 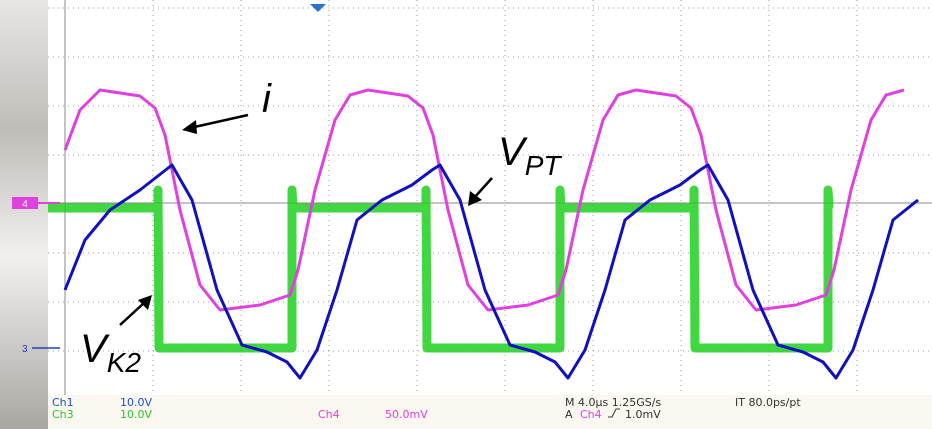 What do you see at coordinates (591, 414) in the screenshot?
I see `trigger-source: Ch4` at bounding box center [591, 414].